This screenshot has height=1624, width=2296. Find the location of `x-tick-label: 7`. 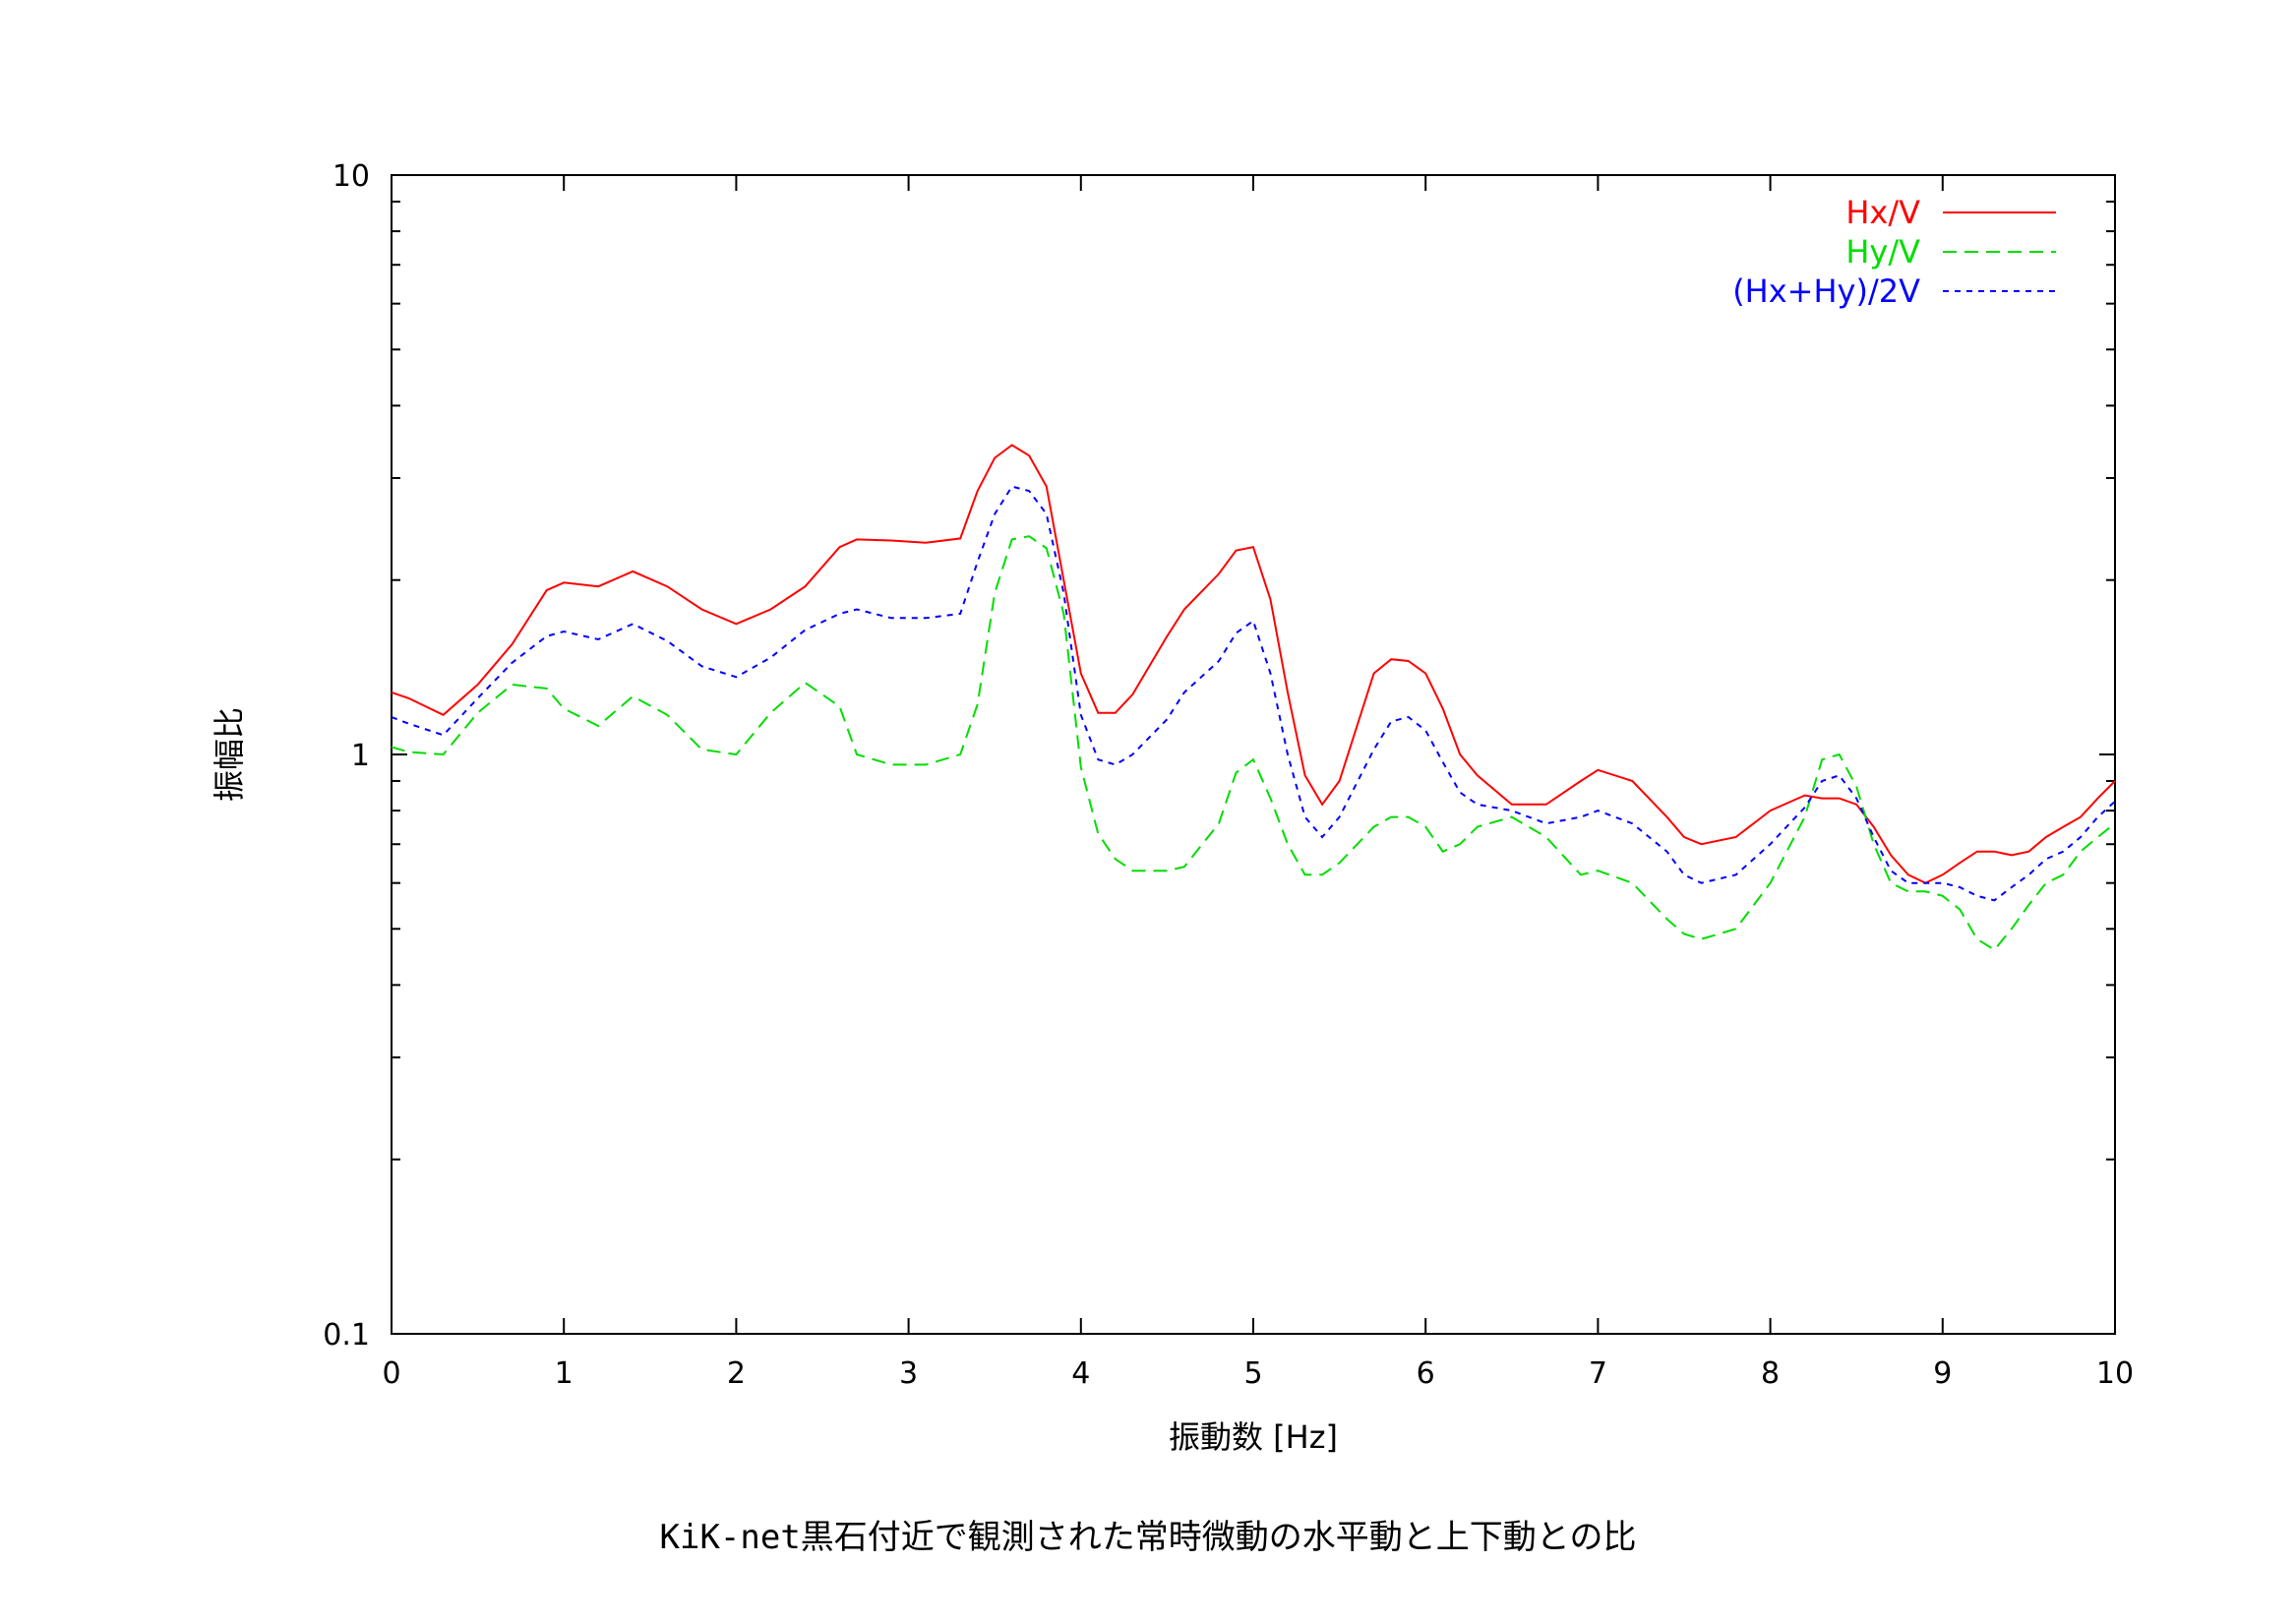

x-tick-label: 7 is located at coordinates (1598, 1373).